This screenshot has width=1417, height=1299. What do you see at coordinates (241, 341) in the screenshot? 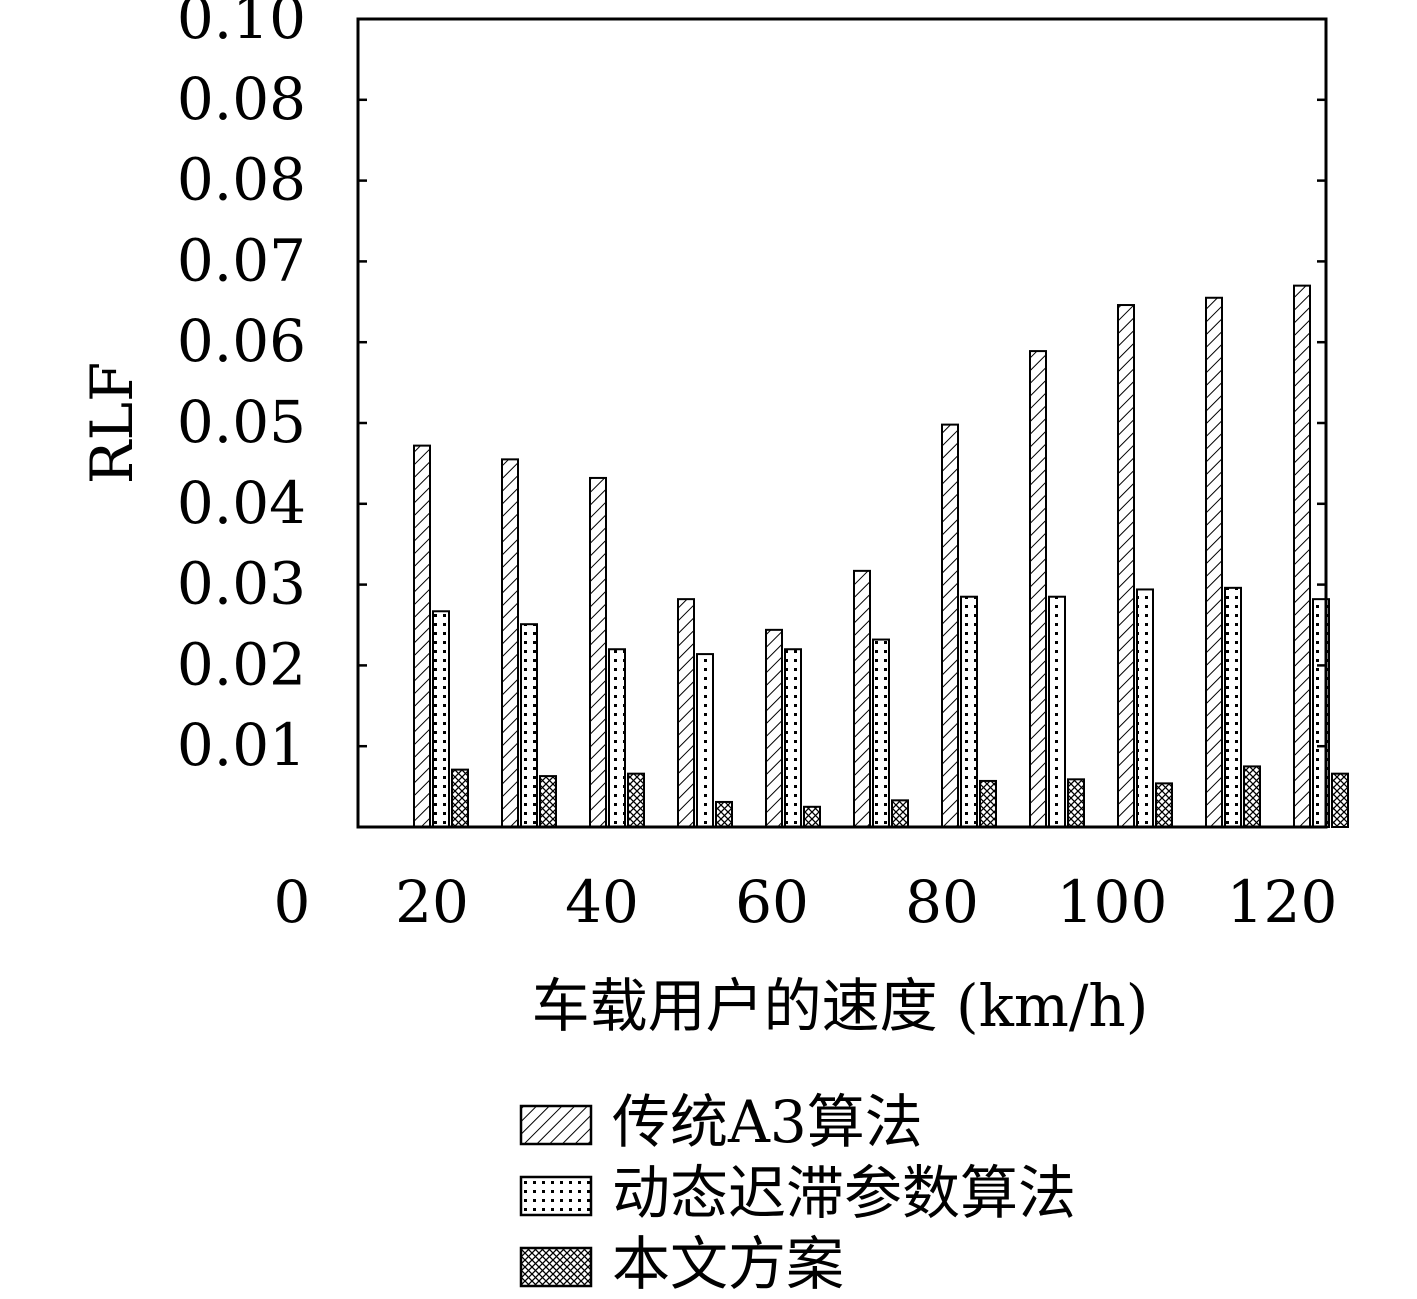
I see `y-tick-label-5: 0.06` at bounding box center [241, 341].